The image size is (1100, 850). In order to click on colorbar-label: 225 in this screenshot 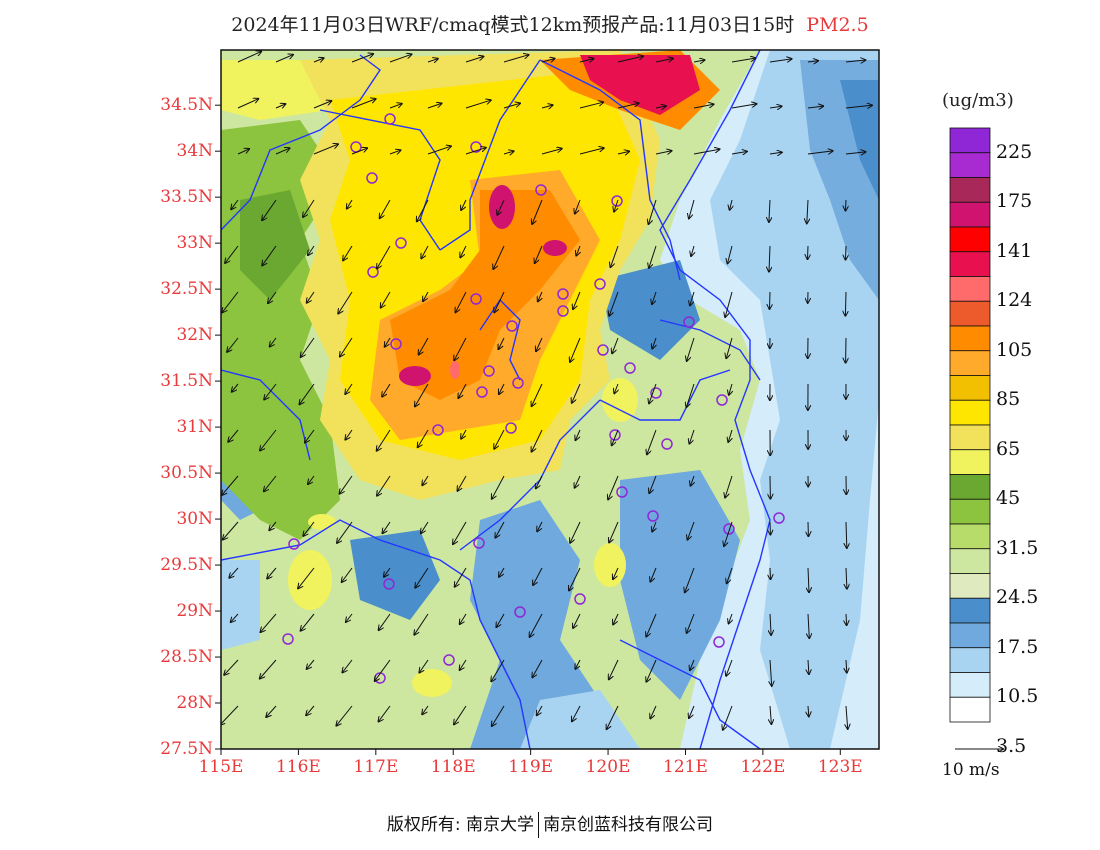, I will do `click(1014, 151)`.